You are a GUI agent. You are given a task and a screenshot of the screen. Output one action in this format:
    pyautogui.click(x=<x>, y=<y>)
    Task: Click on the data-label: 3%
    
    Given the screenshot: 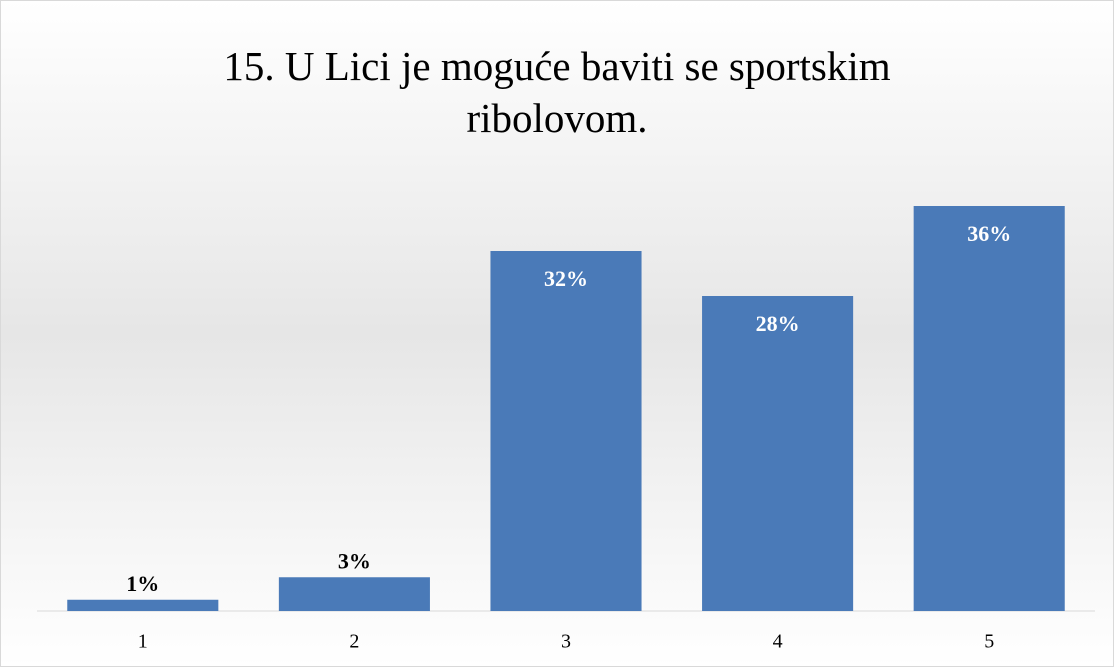 What is the action you would take?
    pyautogui.click(x=354, y=560)
    